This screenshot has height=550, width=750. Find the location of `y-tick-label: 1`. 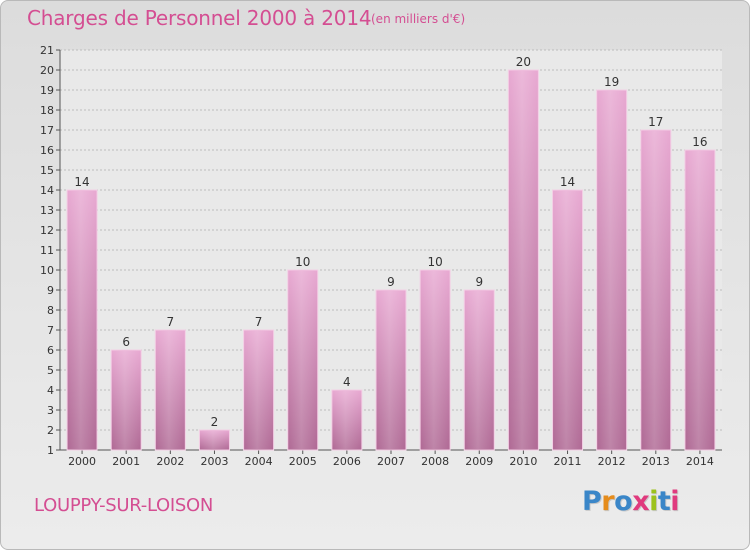

y-tick-label: 1 is located at coordinates (50, 450).